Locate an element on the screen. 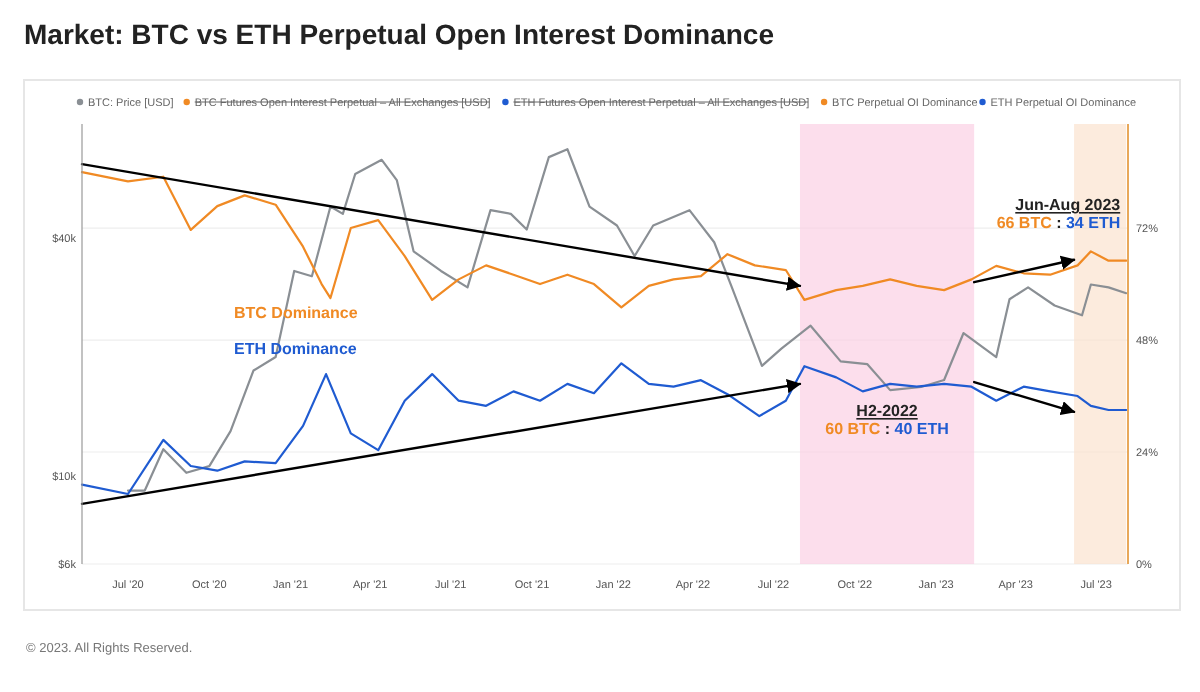  chart-title: Market: BTC vs ETH Perpetual Open Interest Dominance is located at coordinates (399, 34).